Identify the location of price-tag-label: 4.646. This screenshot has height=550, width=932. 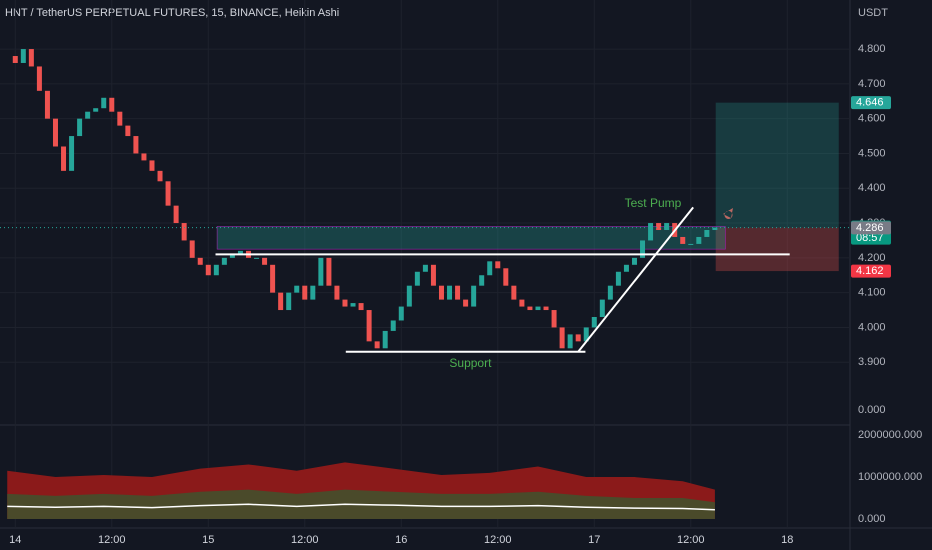
(870, 103).